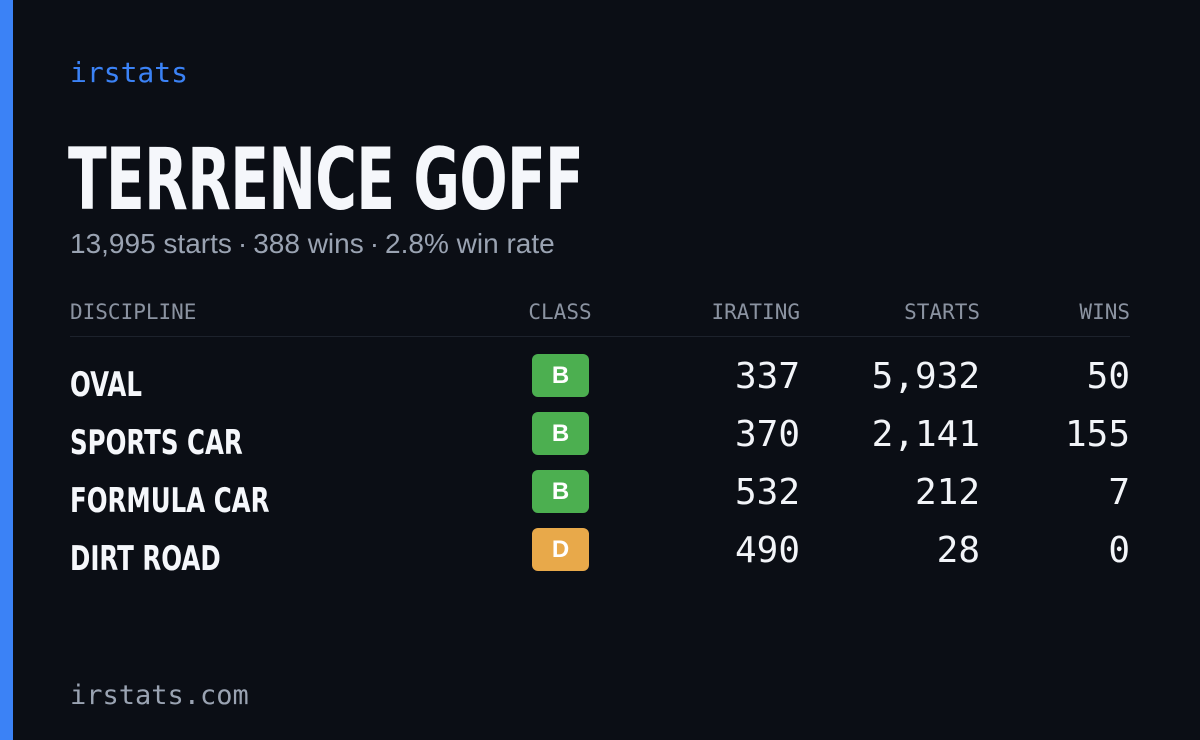  Describe the element at coordinates (767, 434) in the screenshot. I see `irating-value: 370` at that location.